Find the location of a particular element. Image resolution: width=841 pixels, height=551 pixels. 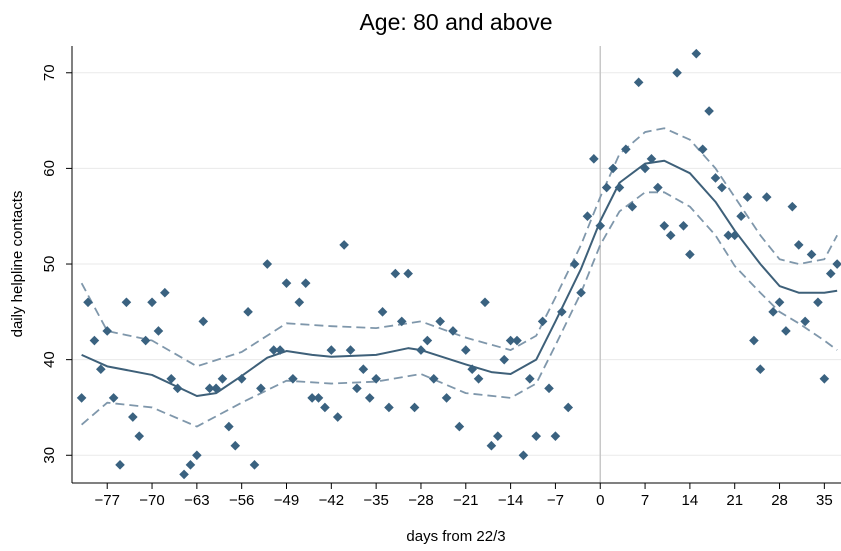

y-tick-label: 30 is located at coordinates (49, 455).